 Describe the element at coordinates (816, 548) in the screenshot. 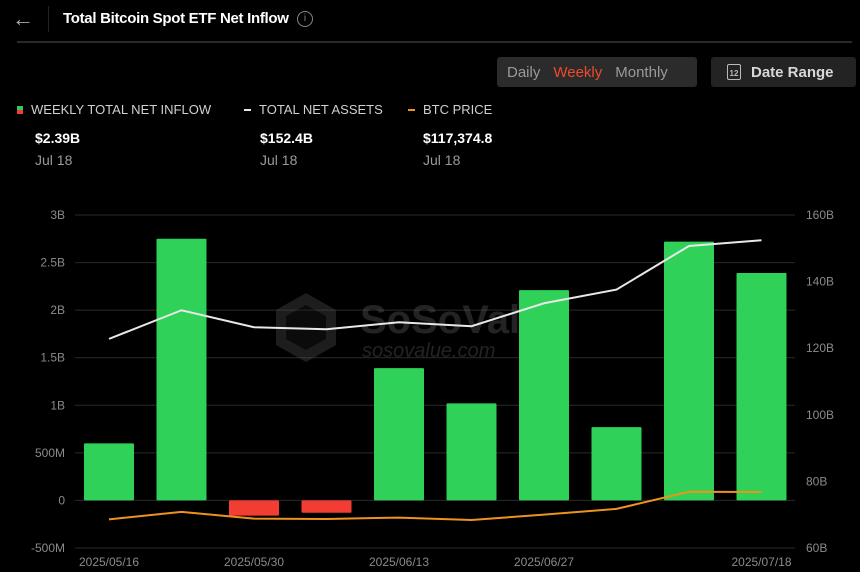

I see `right-axis-tick: 60B` at that location.